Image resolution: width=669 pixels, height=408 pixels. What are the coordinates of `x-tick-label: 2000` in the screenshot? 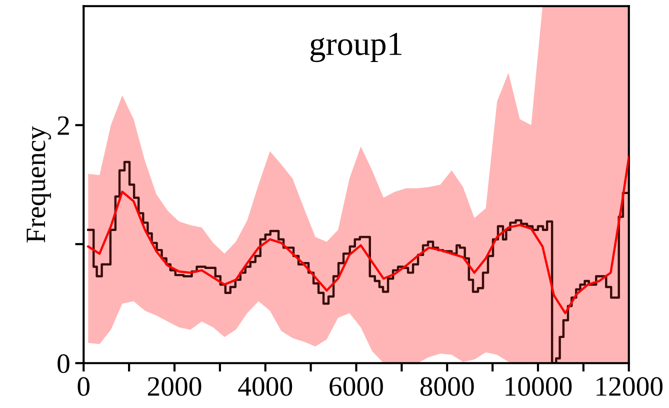 It's located at (175, 386).